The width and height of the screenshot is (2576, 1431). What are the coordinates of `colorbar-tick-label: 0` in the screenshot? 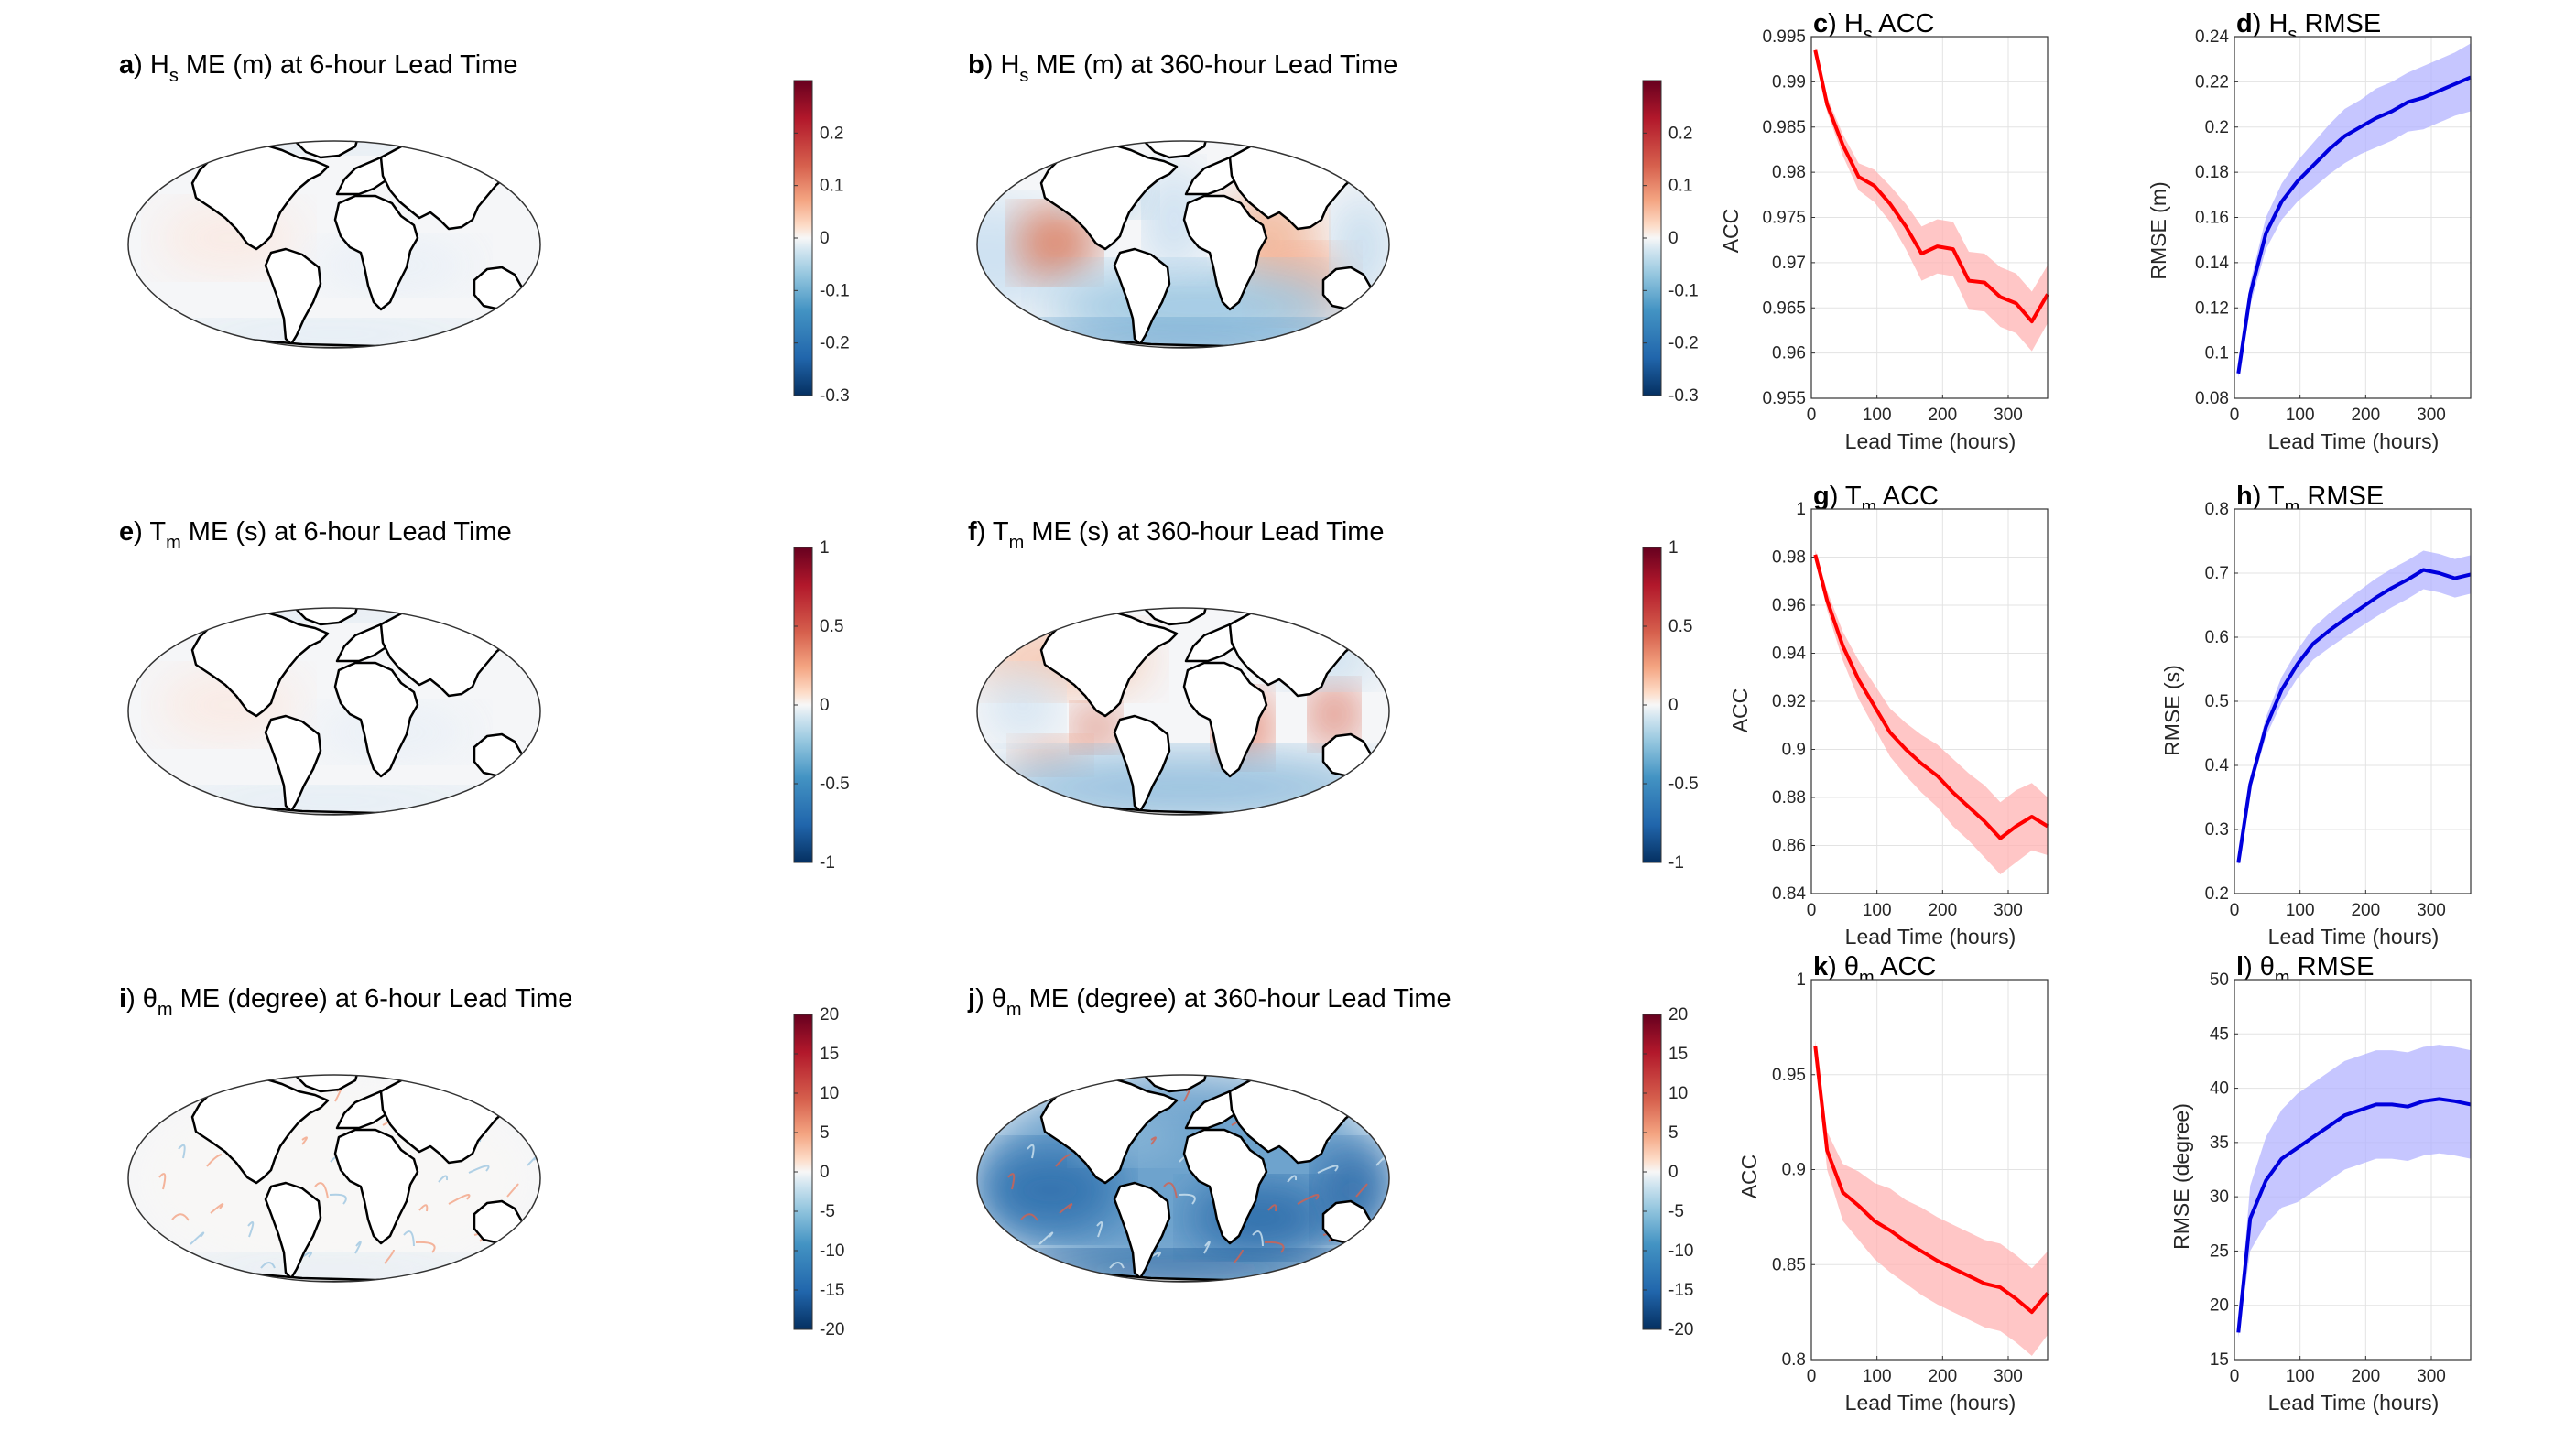 It's located at (1673, 238).